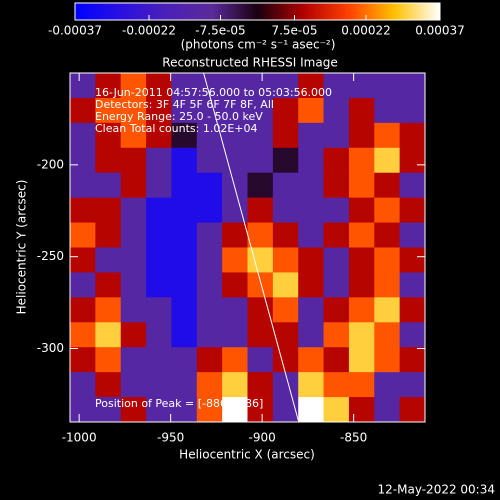 This screenshot has height=500, width=500. Describe the element at coordinates (440, 31) in the screenshot. I see `colorbar-tick-label: 0.00037` at that location.